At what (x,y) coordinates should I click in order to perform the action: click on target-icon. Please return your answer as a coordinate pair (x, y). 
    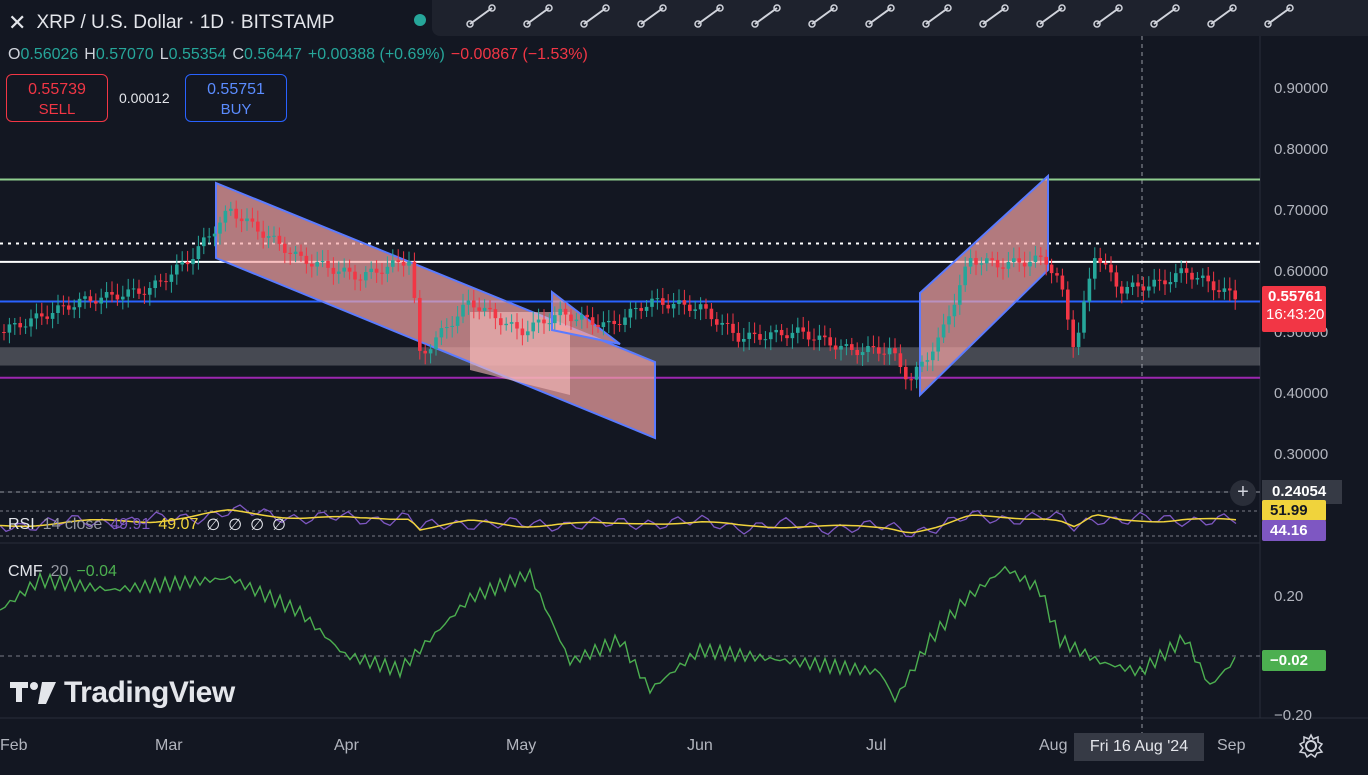
    Looking at the image, I should click on (937, 16).